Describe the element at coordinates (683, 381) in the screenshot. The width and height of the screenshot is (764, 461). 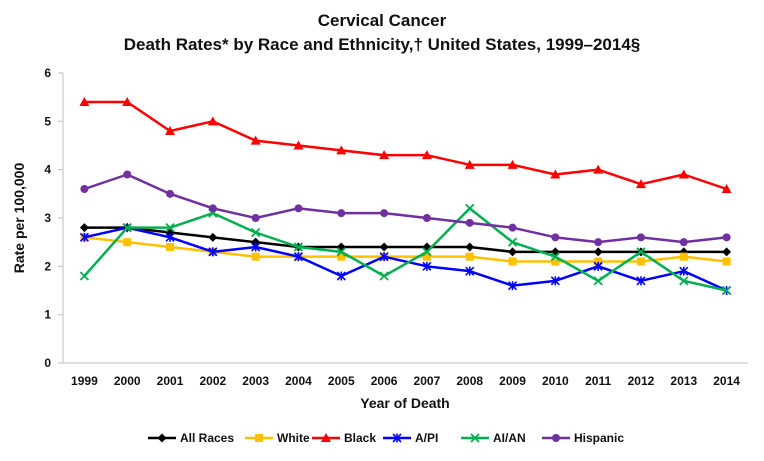
I see `x-tick-label: 2013` at that location.